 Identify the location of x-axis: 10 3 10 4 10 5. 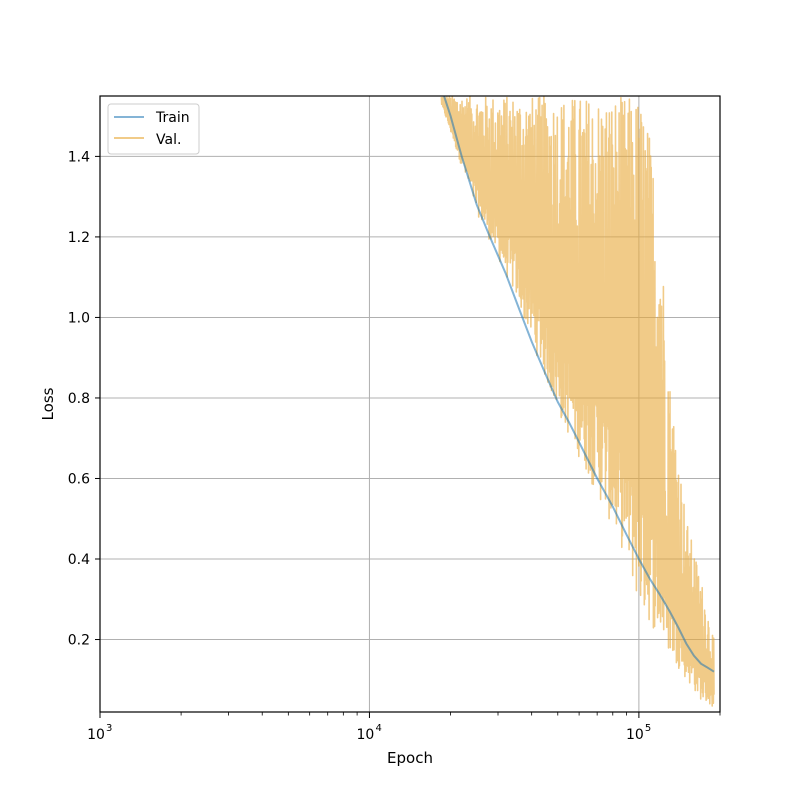
(404, 727).